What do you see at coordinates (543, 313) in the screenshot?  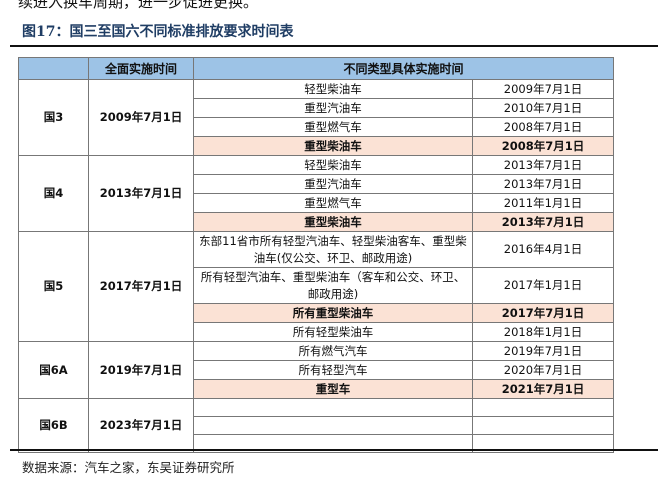 I see `type-date-cell: 2017年7月1日` at bounding box center [543, 313].